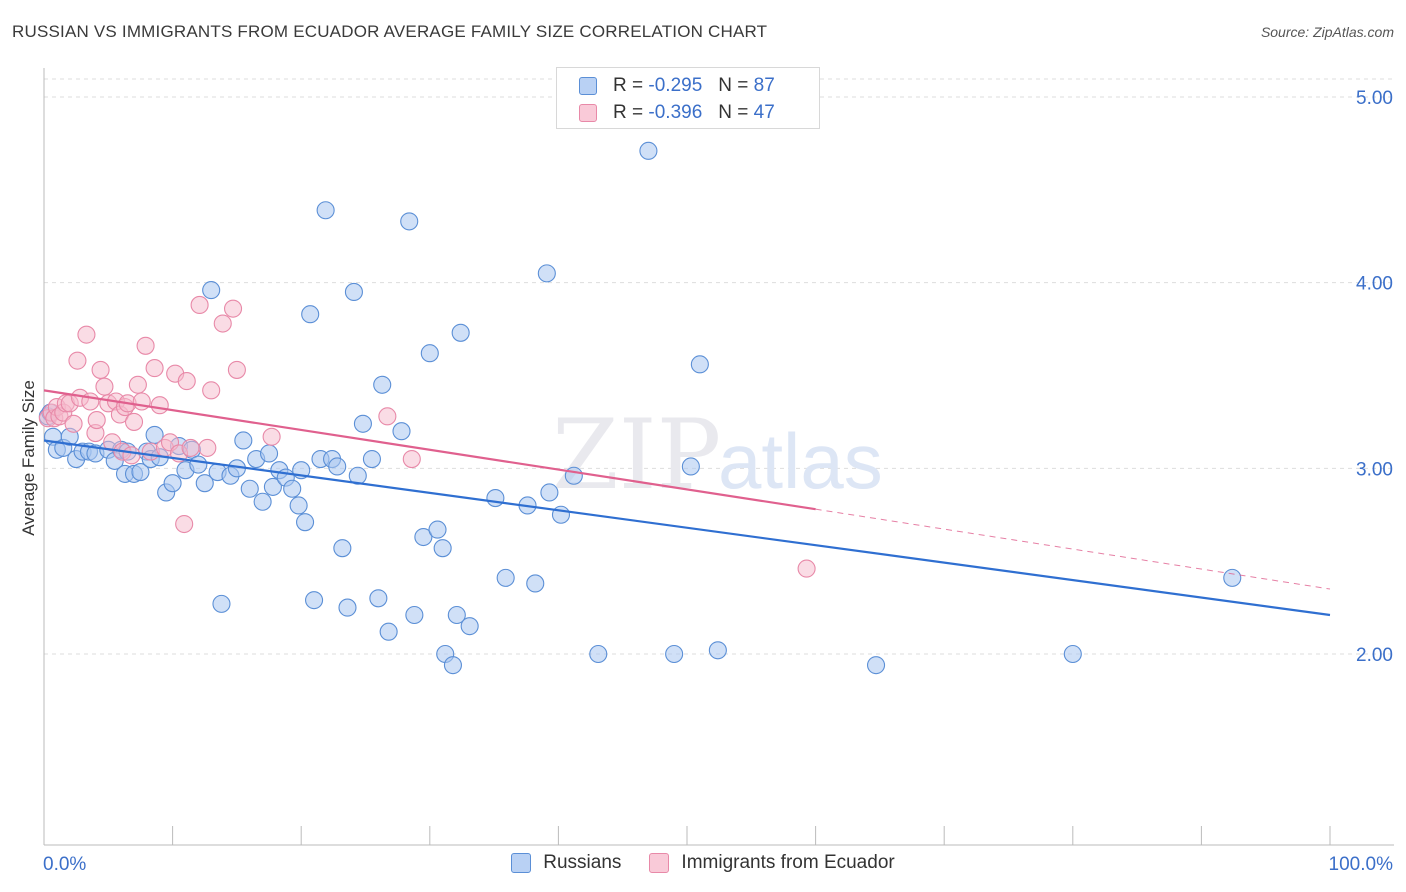 The width and height of the screenshot is (1406, 892). Describe the element at coordinates (588, 113) in the screenshot. I see `ecuador-swatch` at that location.